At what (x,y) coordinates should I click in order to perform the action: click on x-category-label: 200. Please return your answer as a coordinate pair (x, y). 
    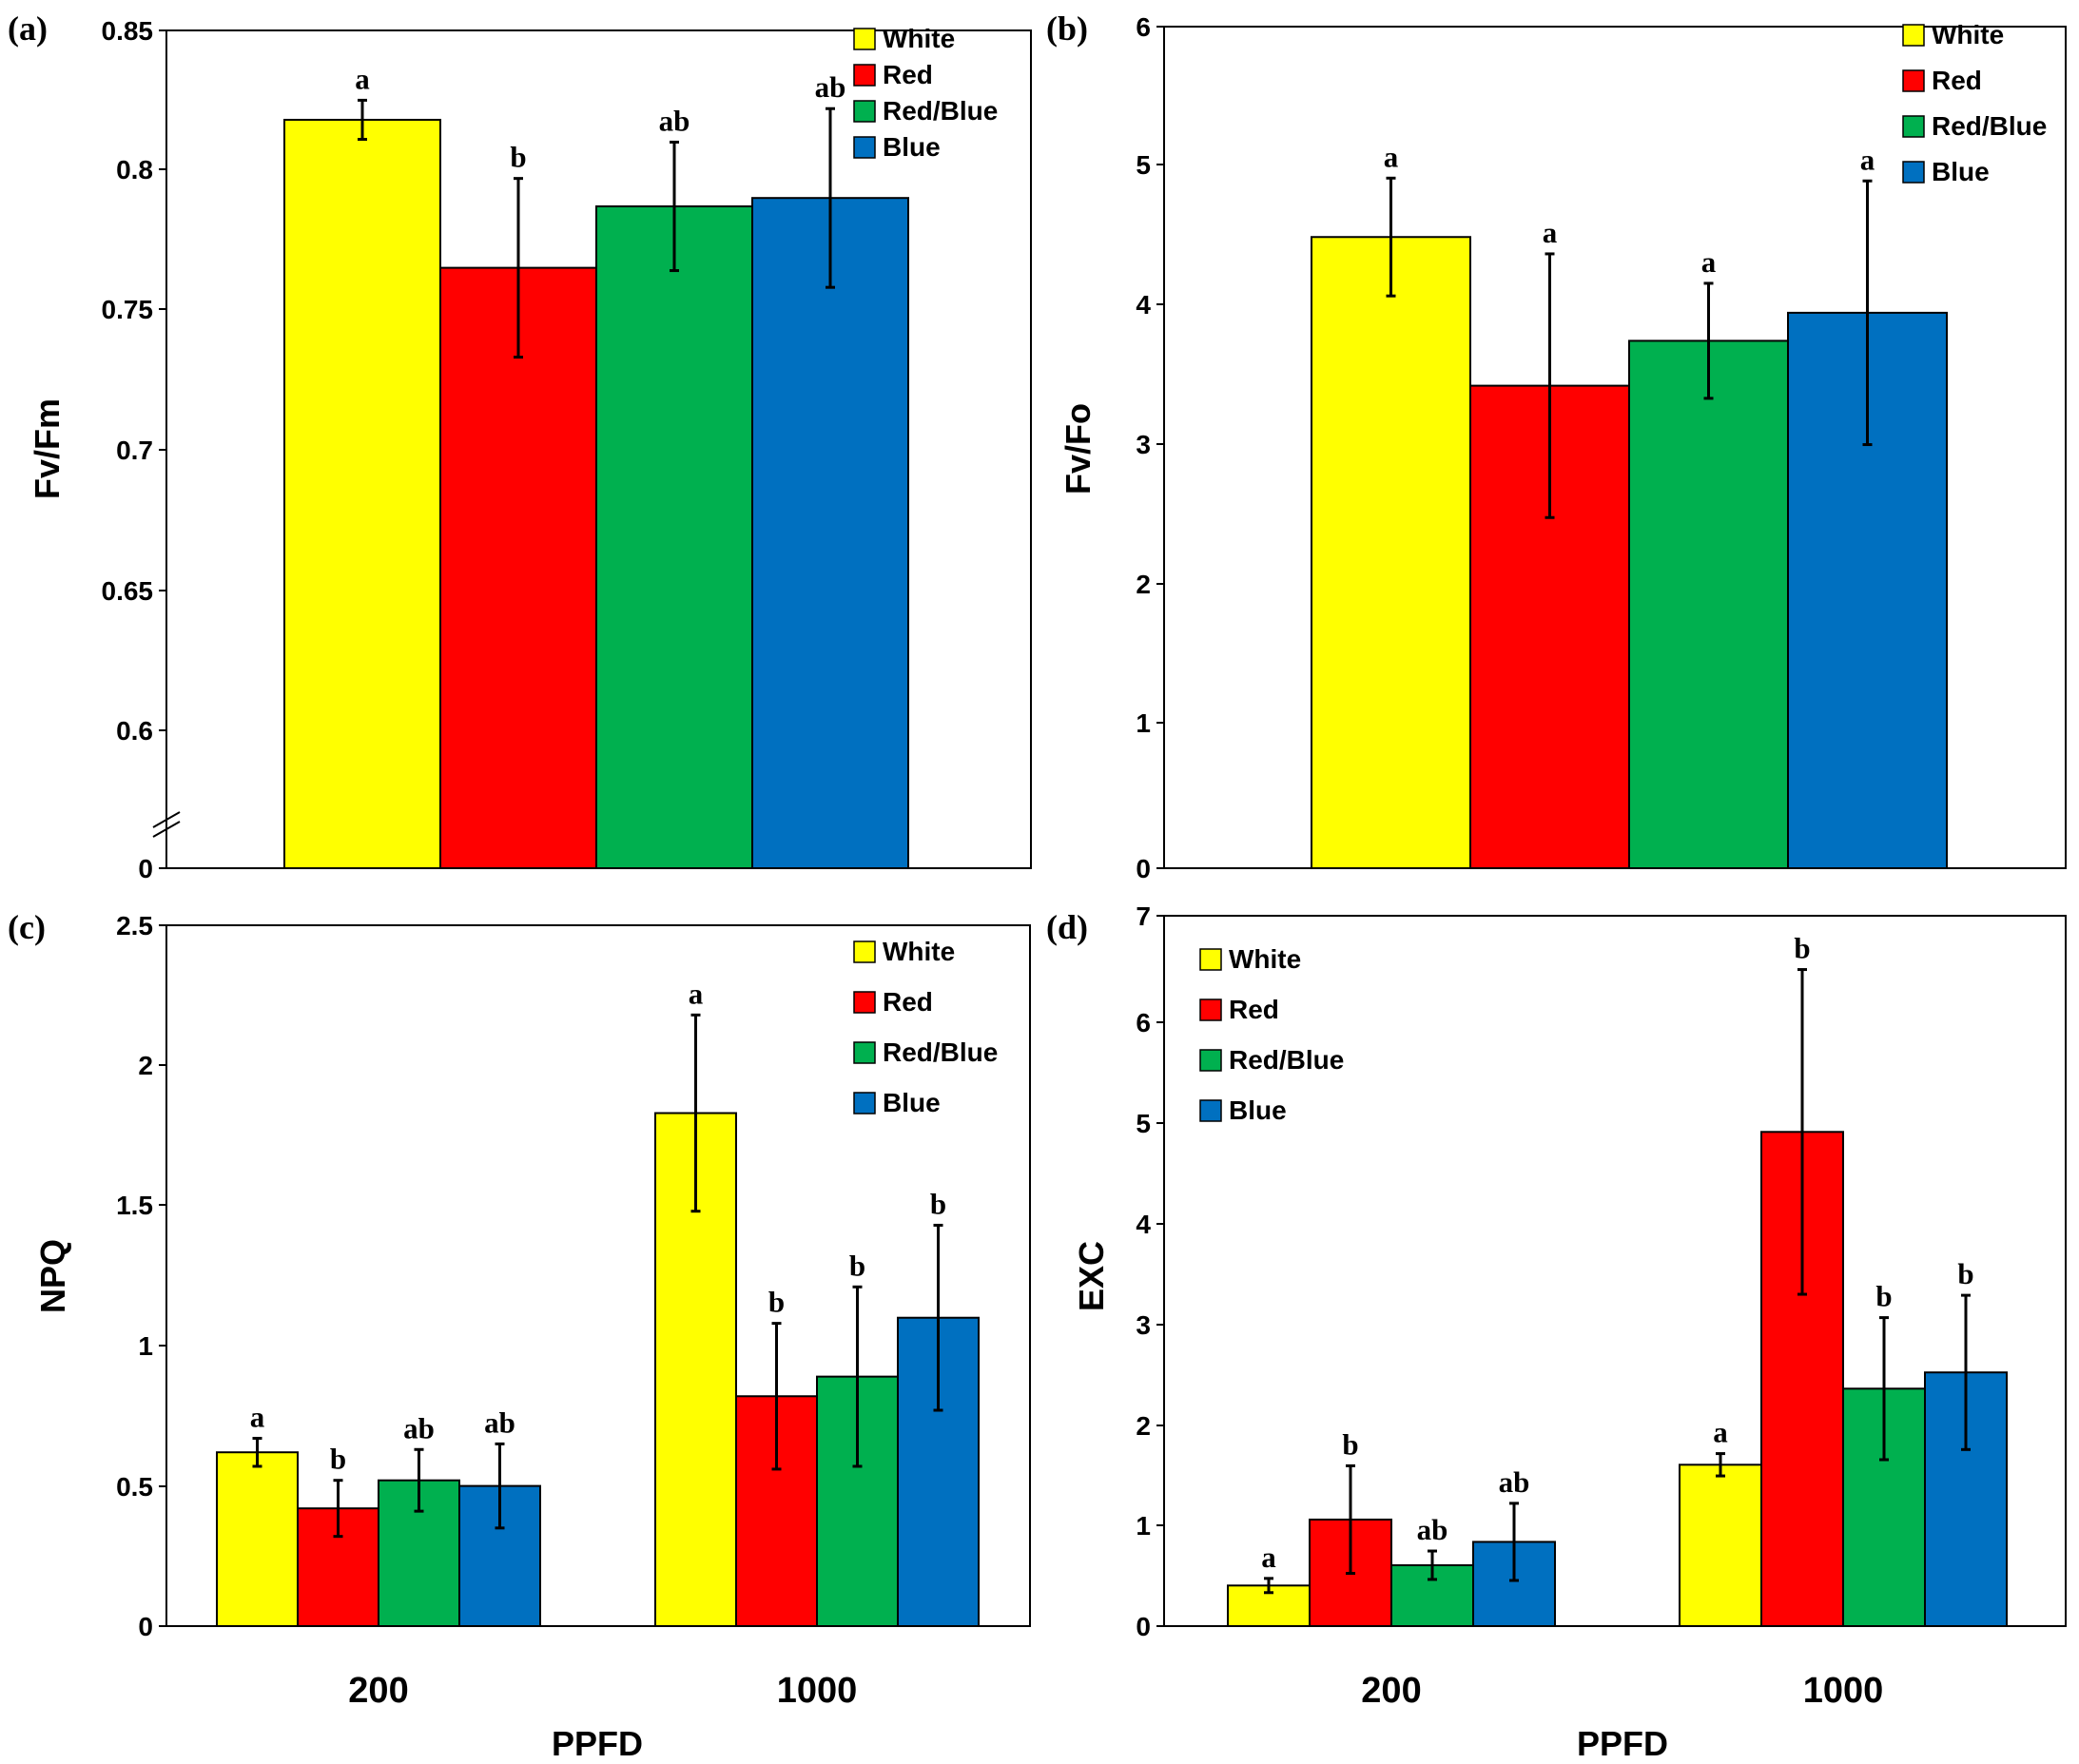
    Looking at the image, I should click on (378, 1691).